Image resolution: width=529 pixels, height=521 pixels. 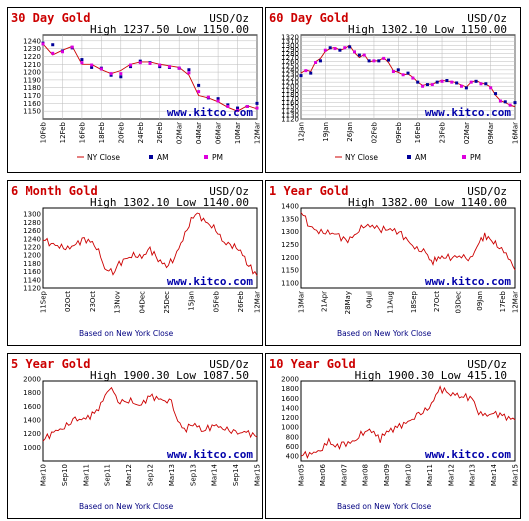 What do you see at coordinates (290, 219) in the screenshot?
I see `y-tick-label: 1350` at bounding box center [290, 219].